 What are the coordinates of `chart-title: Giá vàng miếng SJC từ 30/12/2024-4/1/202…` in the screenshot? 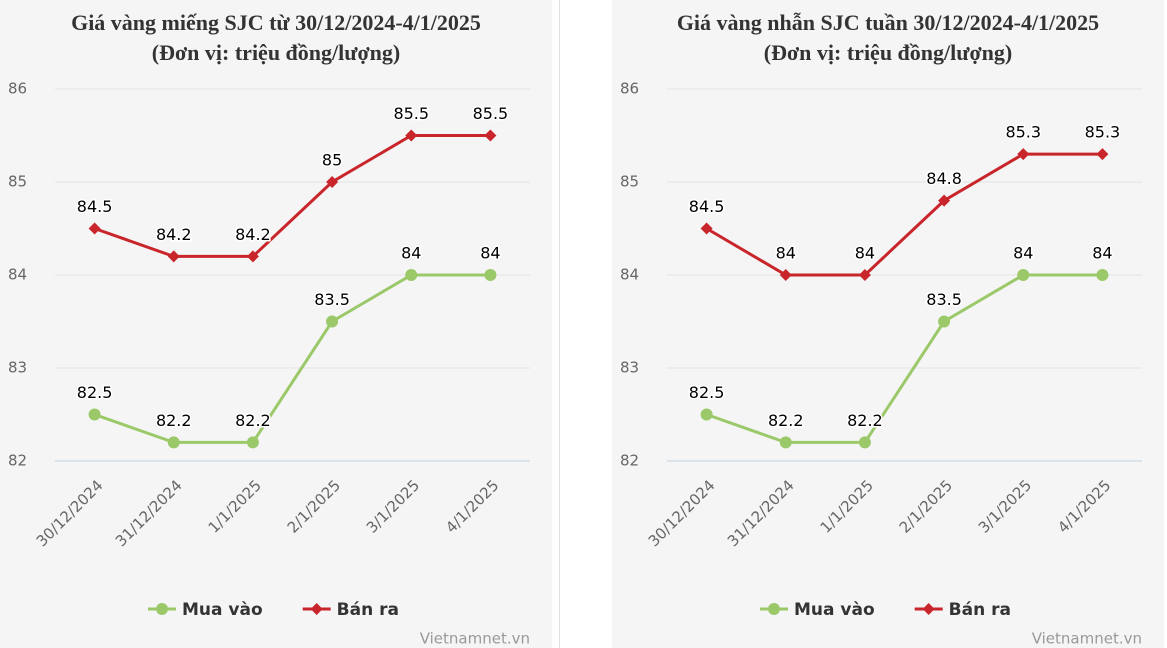 It's located at (276, 37).